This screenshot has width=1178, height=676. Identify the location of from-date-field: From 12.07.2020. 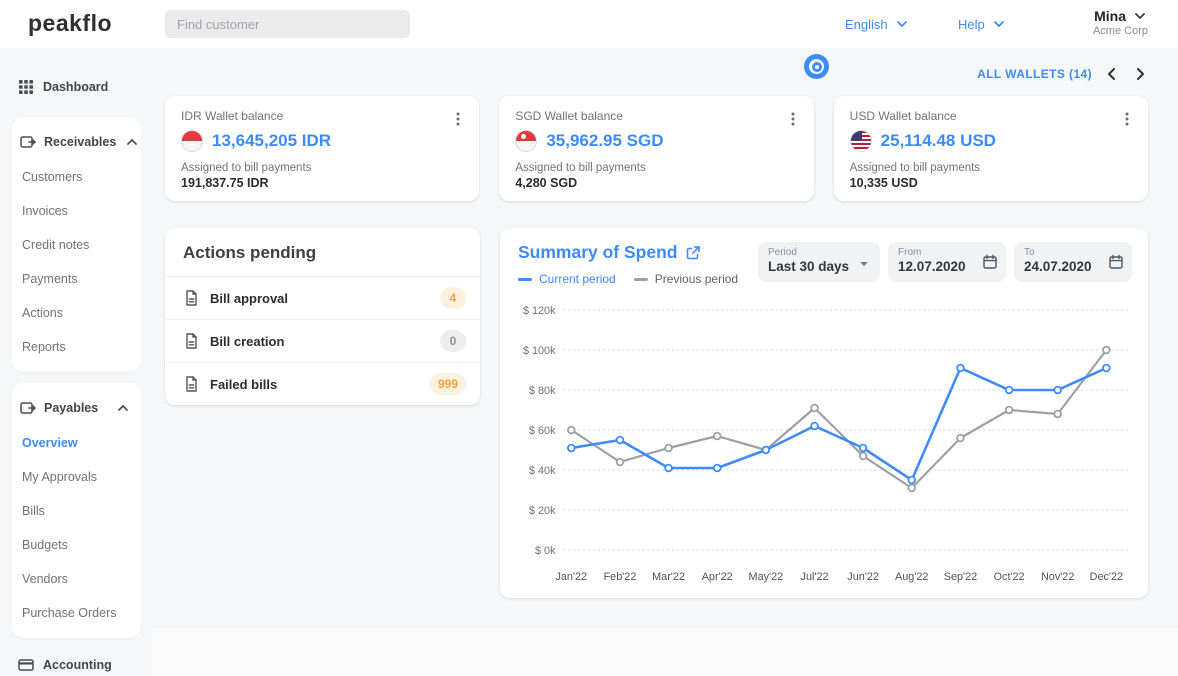
(947, 262).